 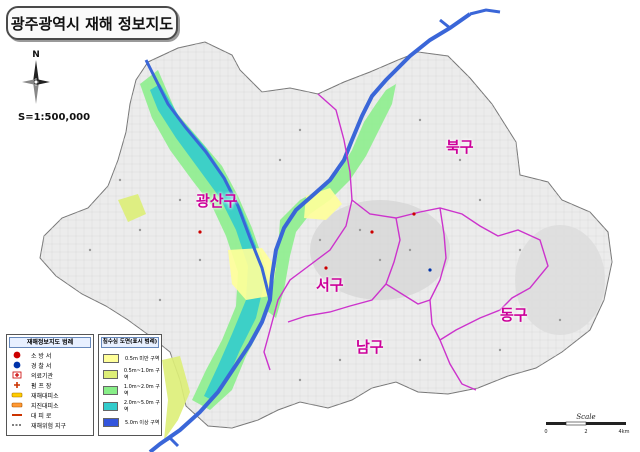 I want to click on south-river, so click(x=169, y=442).